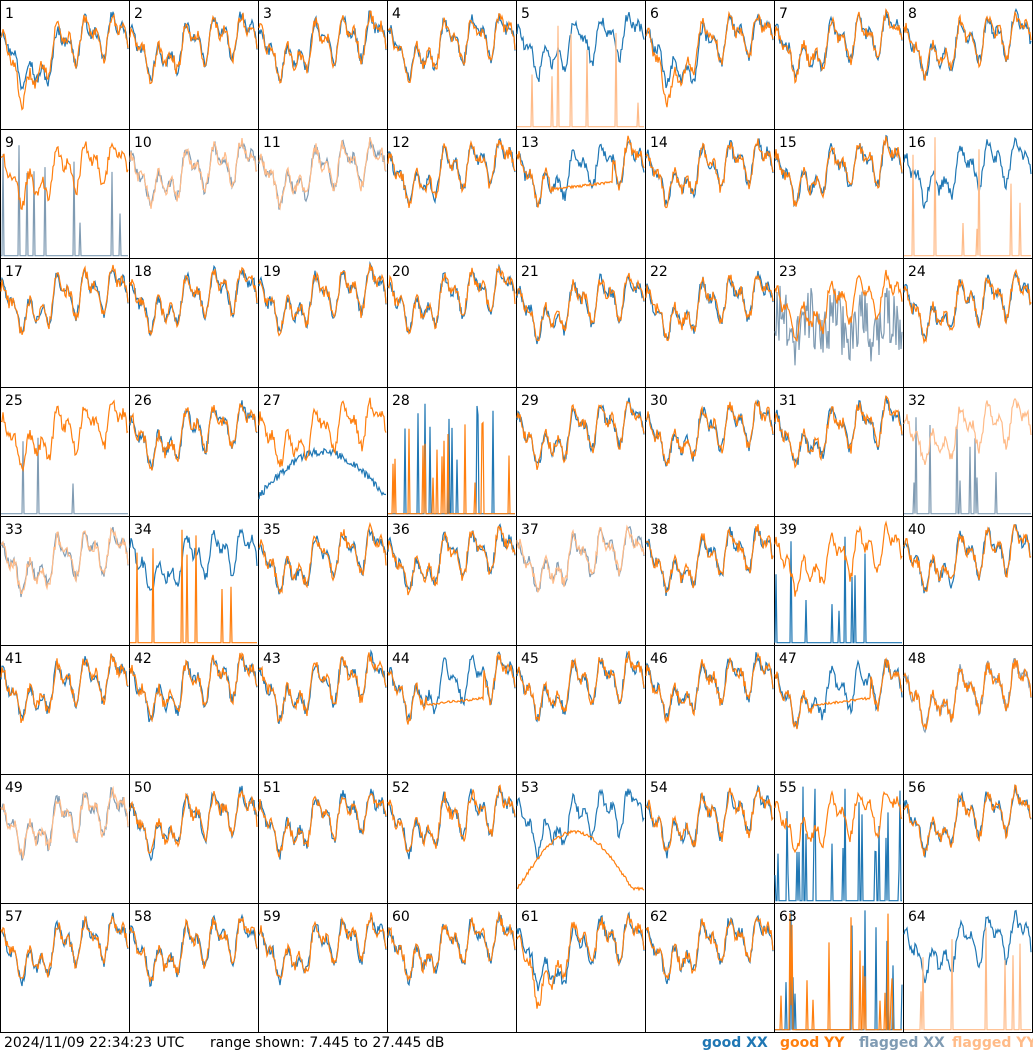 The height and width of the screenshot is (1053, 1033). What do you see at coordinates (788, 272) in the screenshot?
I see `panel-label: 23` at bounding box center [788, 272].